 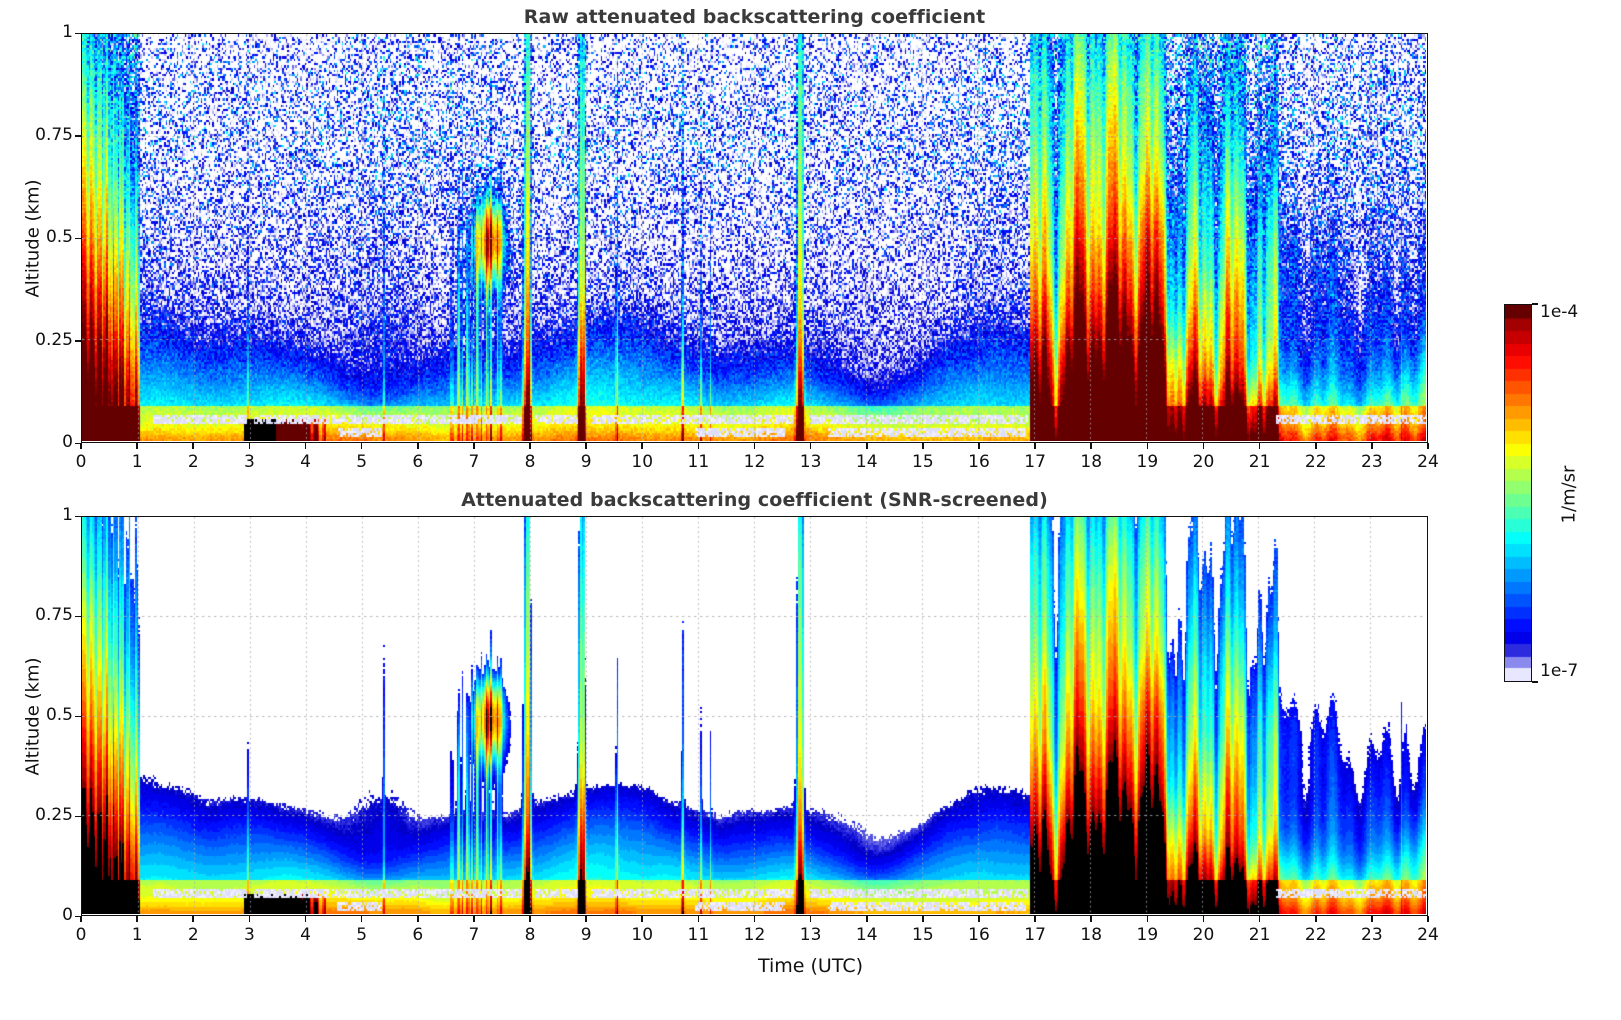 I want to click on xtick-label-raw: 13, so click(x=810, y=462).